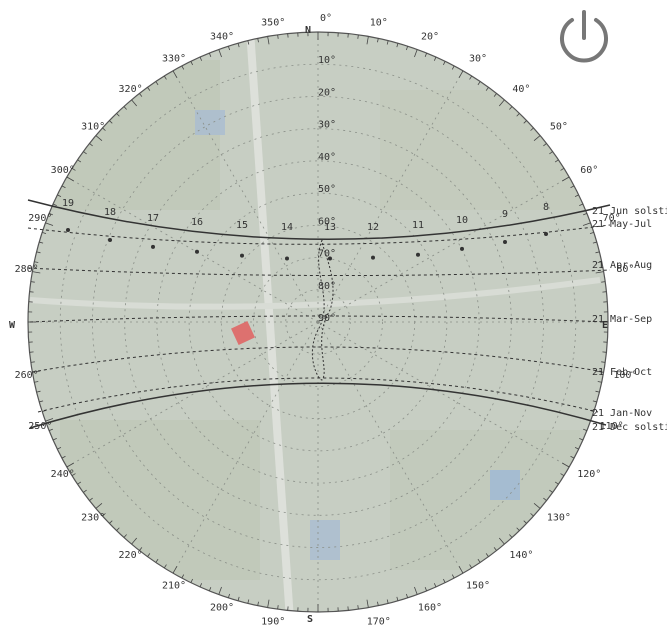 This screenshot has width=667, height=625. What do you see at coordinates (327, 125) in the screenshot?
I see `altitude-label: 30°` at bounding box center [327, 125].